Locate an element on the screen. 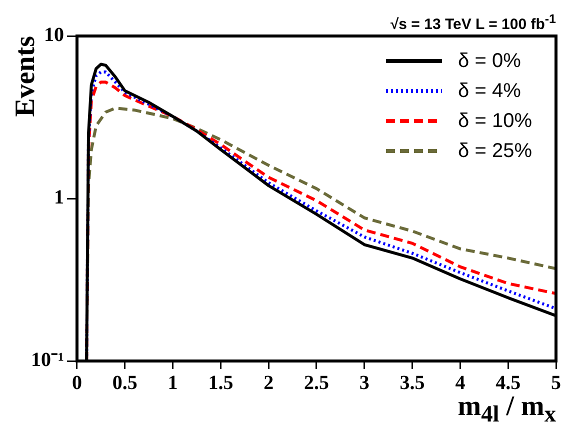 The image size is (576, 437). x-tick-label: 2 is located at coordinates (269, 383).